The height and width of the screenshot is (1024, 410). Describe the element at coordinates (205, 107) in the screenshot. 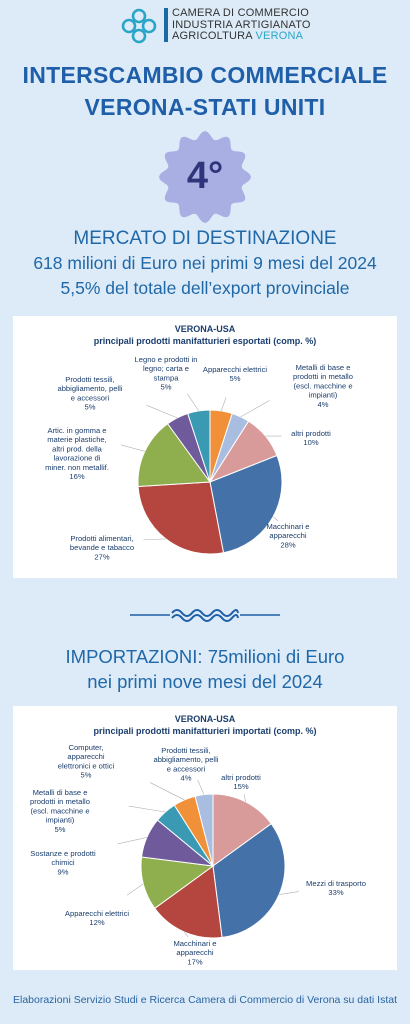

I see `page-title-line-2: VERONA-STATI UNITI` at that location.